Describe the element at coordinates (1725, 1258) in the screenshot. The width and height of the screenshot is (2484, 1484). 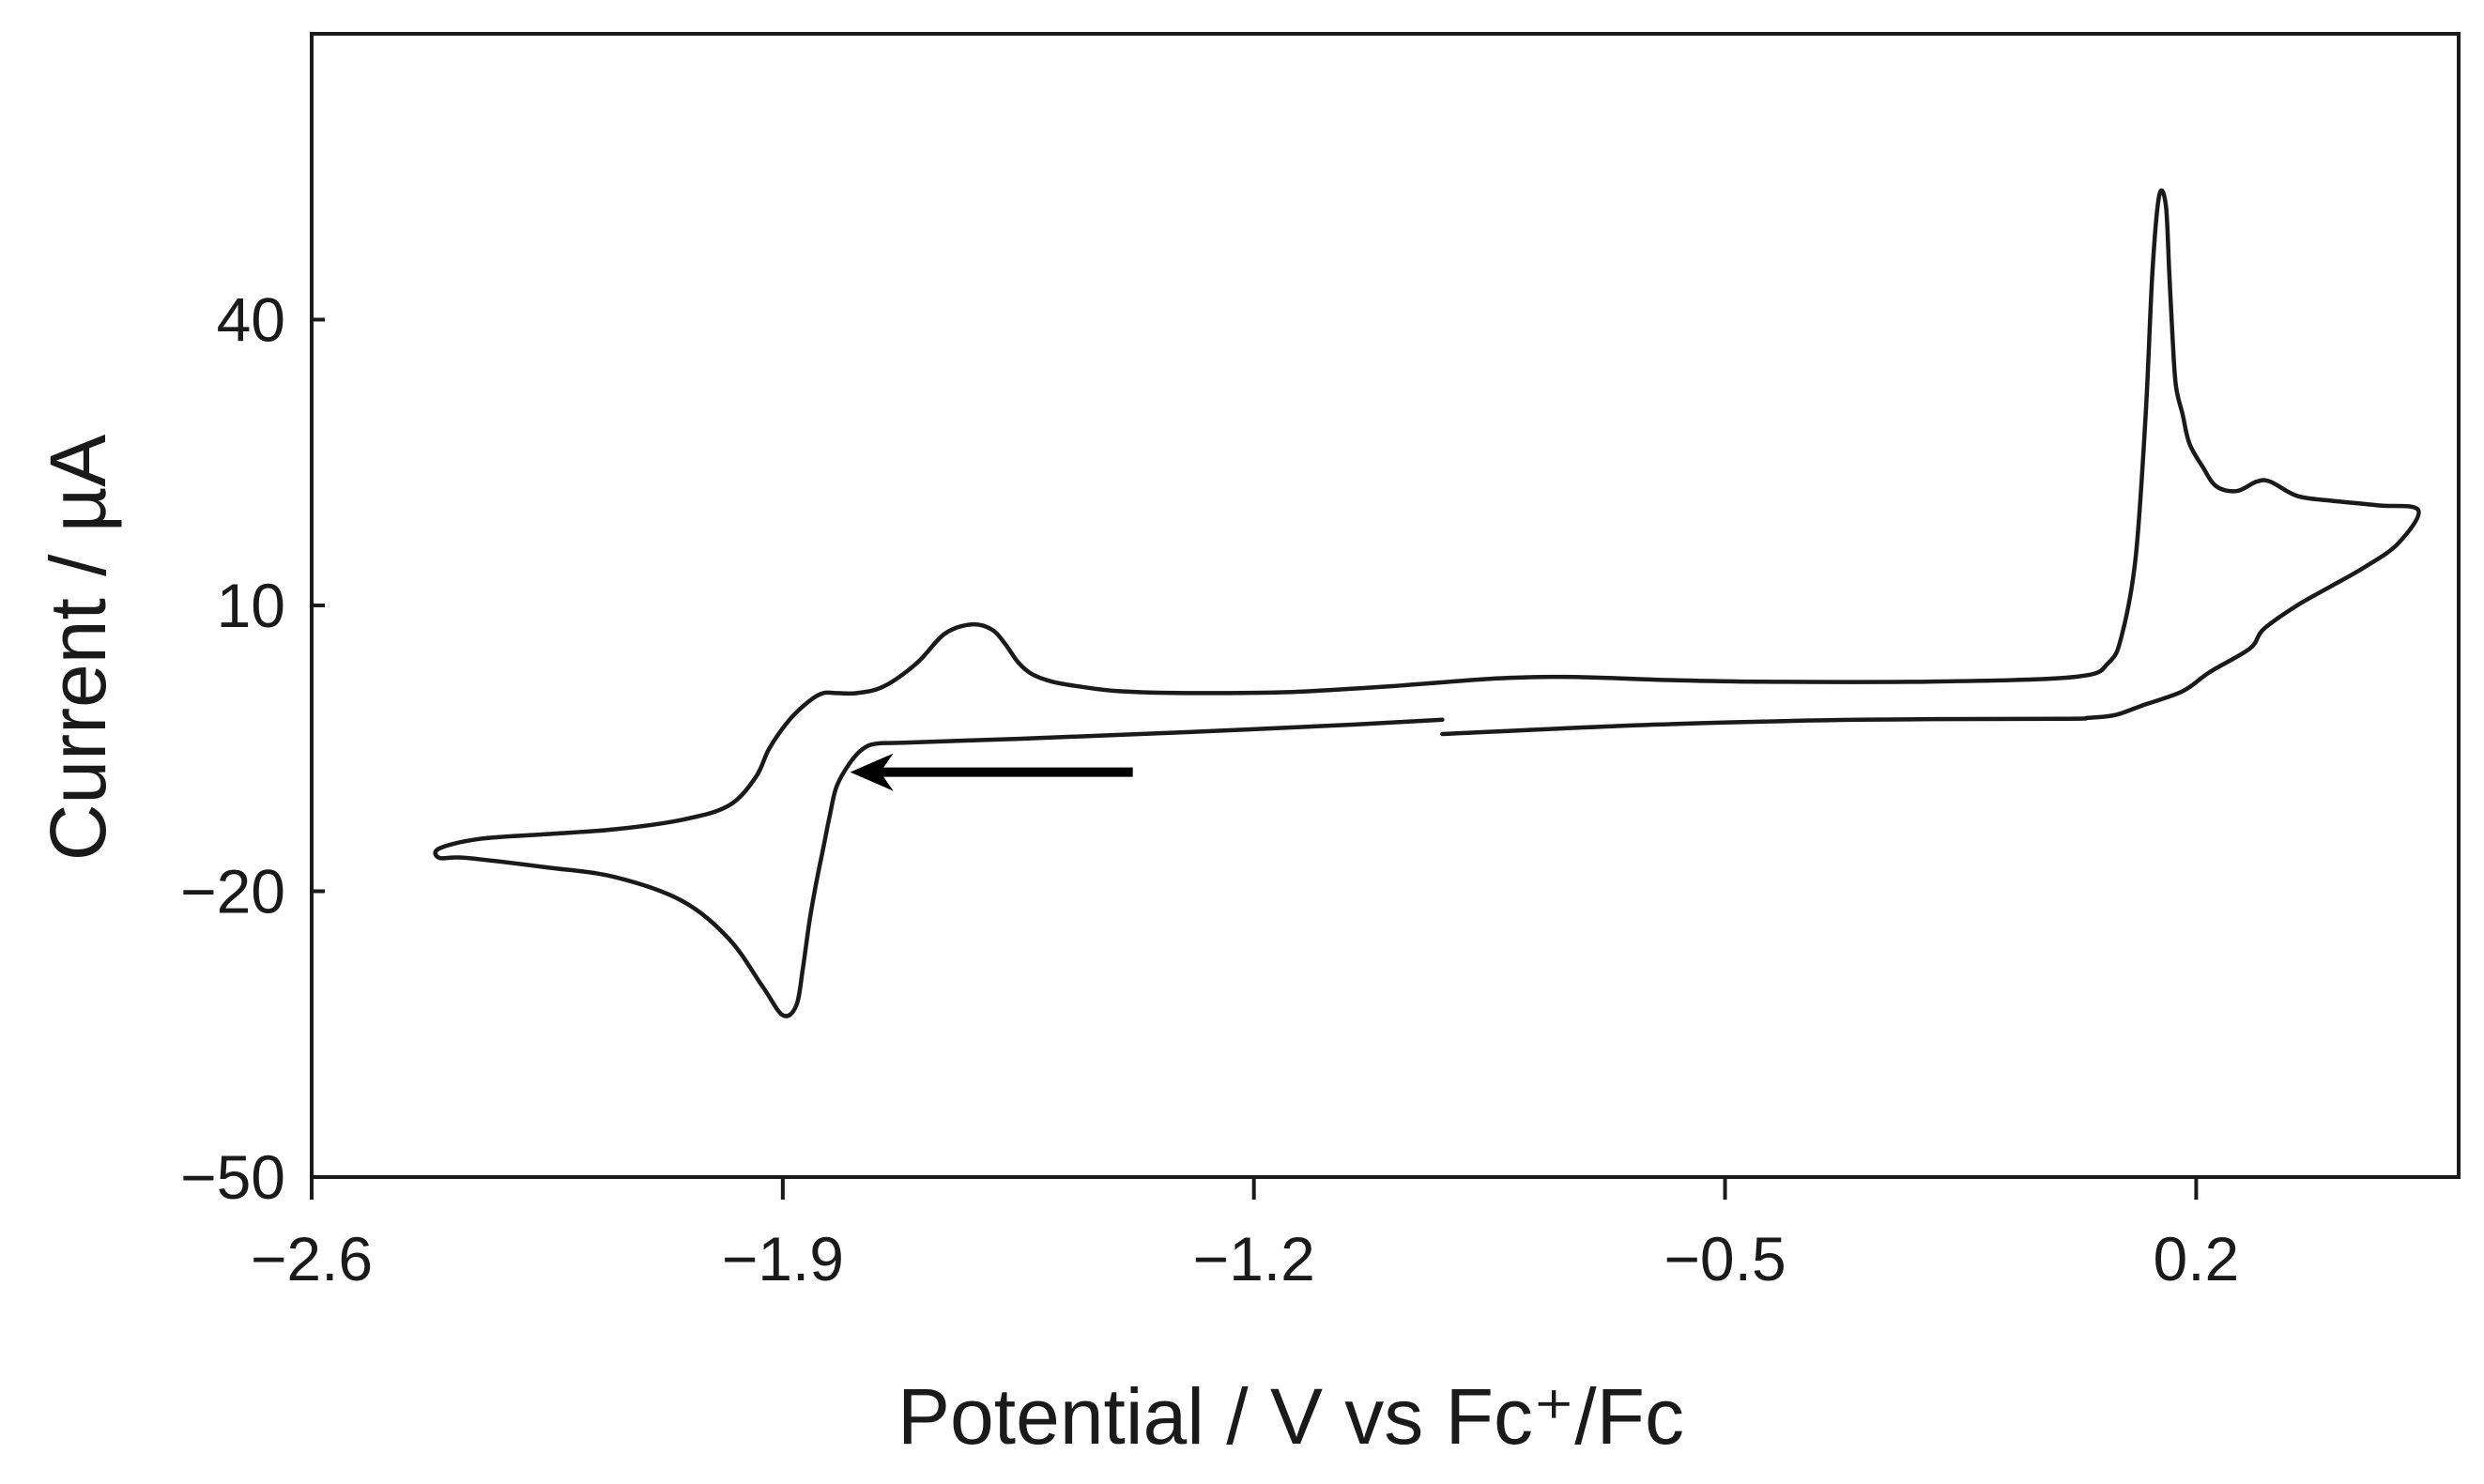
I see `x-tick-label: −0.5` at that location.